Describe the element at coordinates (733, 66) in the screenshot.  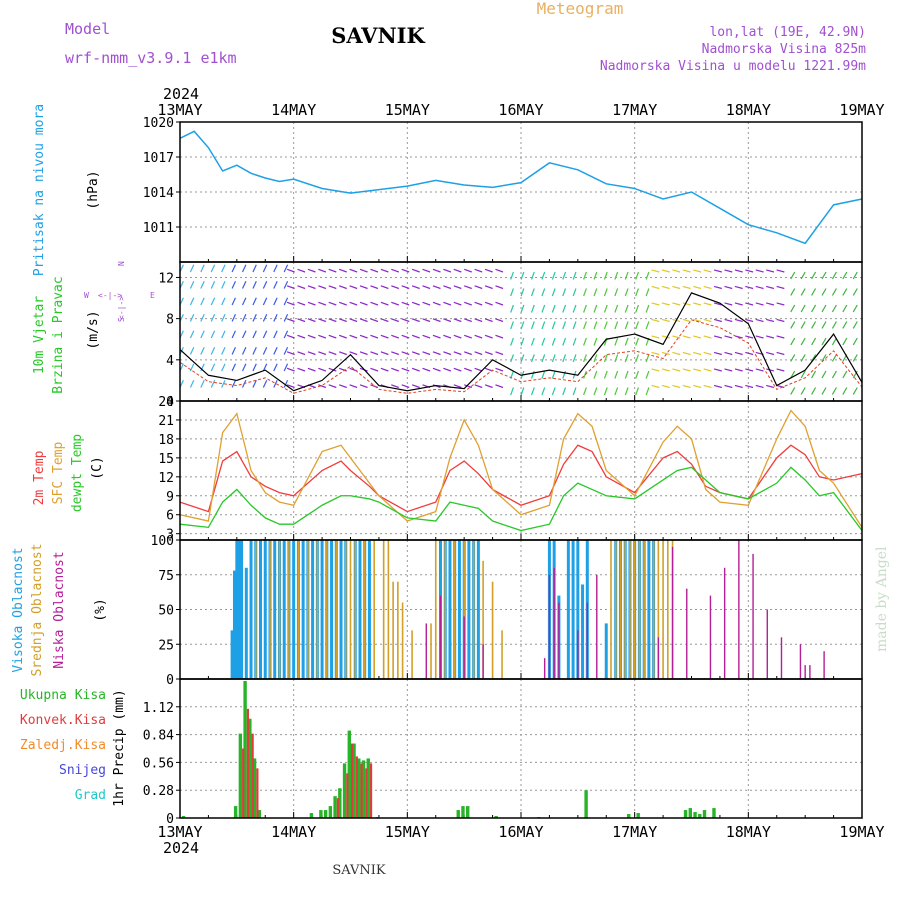
I see `model-altitude-label: Nadmorska Visina u modelu 1221.99m` at that location.